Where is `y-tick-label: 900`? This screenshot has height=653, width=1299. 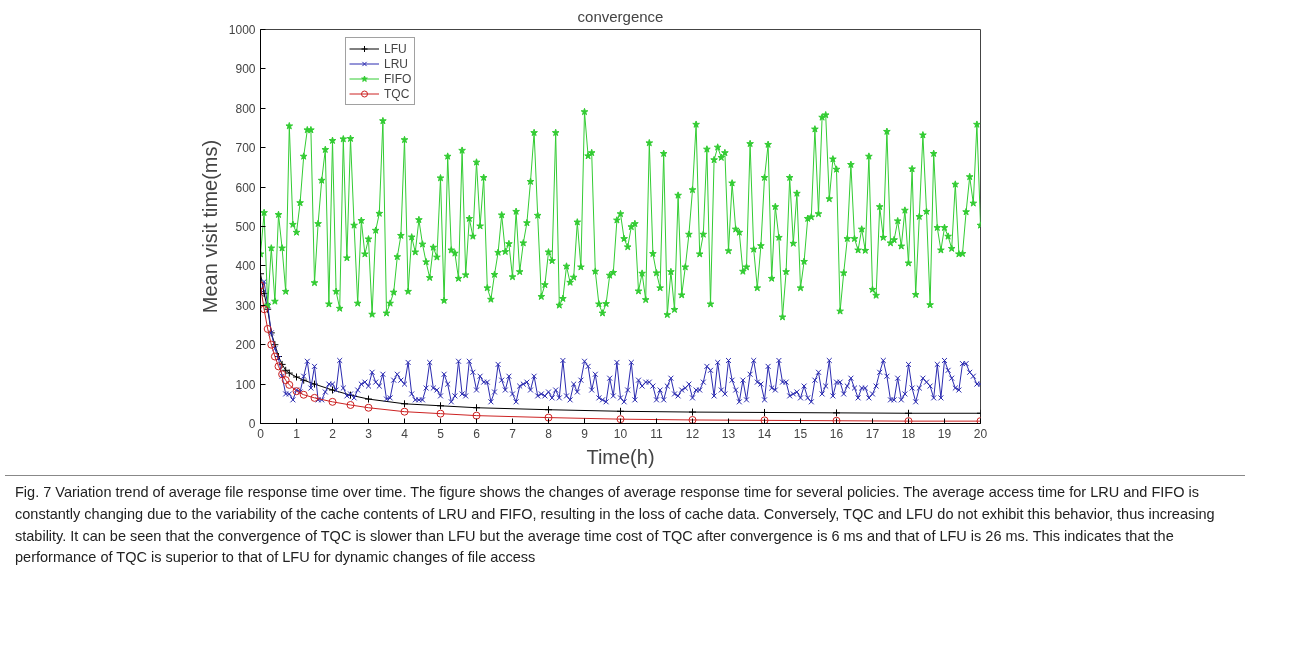 y-tick-label: 900 is located at coordinates (245, 69).